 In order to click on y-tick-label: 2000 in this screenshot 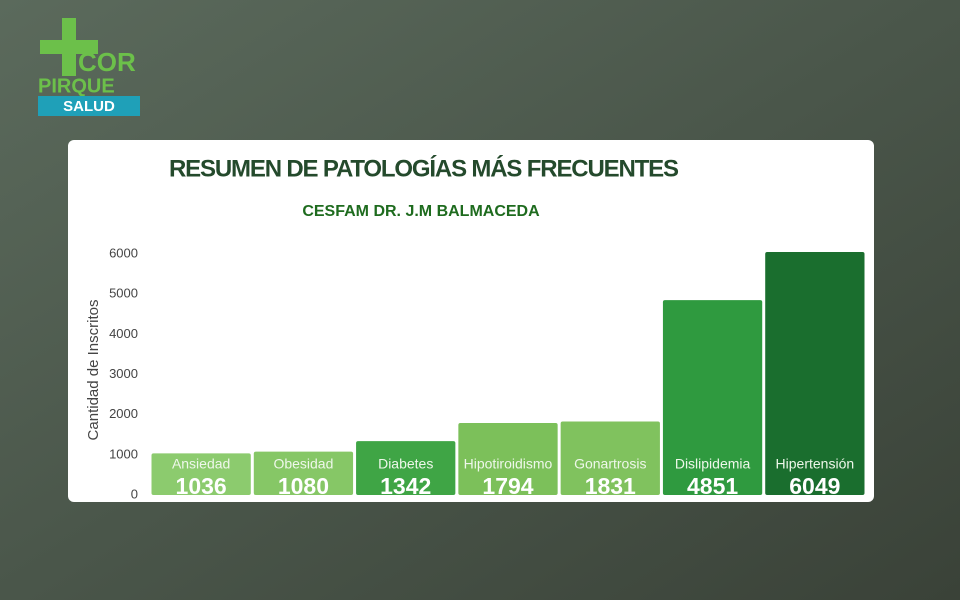, I will do `click(123, 413)`.